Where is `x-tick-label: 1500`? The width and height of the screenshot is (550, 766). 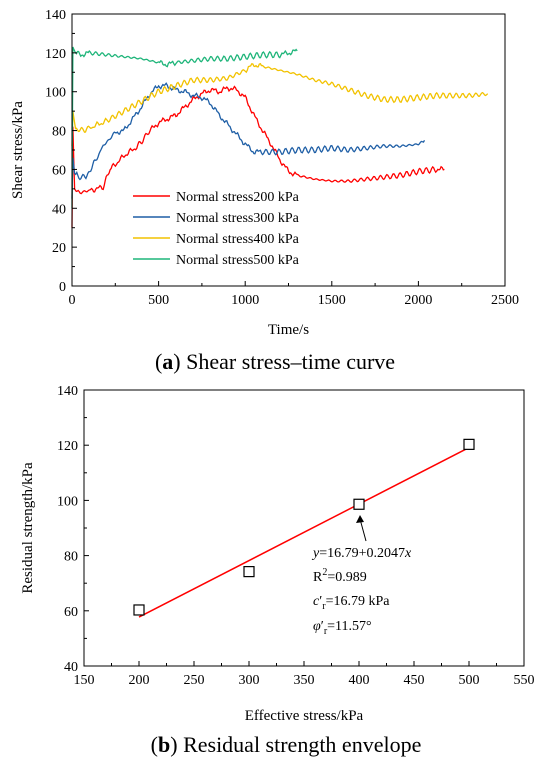 x-tick-label: 1500 is located at coordinates (332, 300).